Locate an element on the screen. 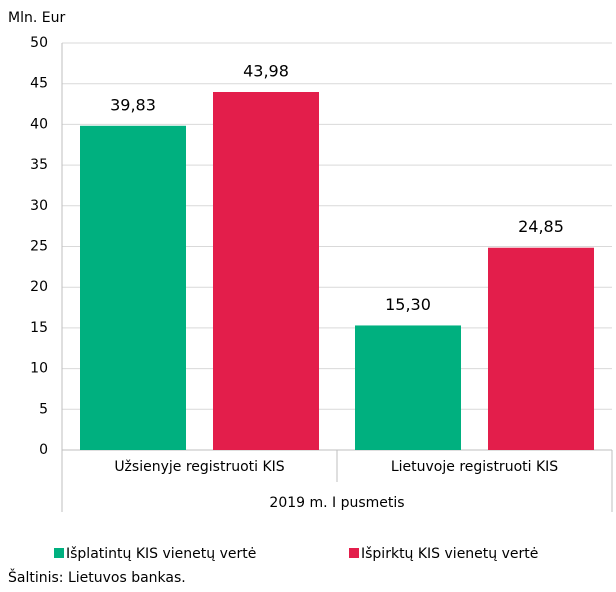 This screenshot has height=592, width=616. y-tick-label: 5 is located at coordinates (43, 409).